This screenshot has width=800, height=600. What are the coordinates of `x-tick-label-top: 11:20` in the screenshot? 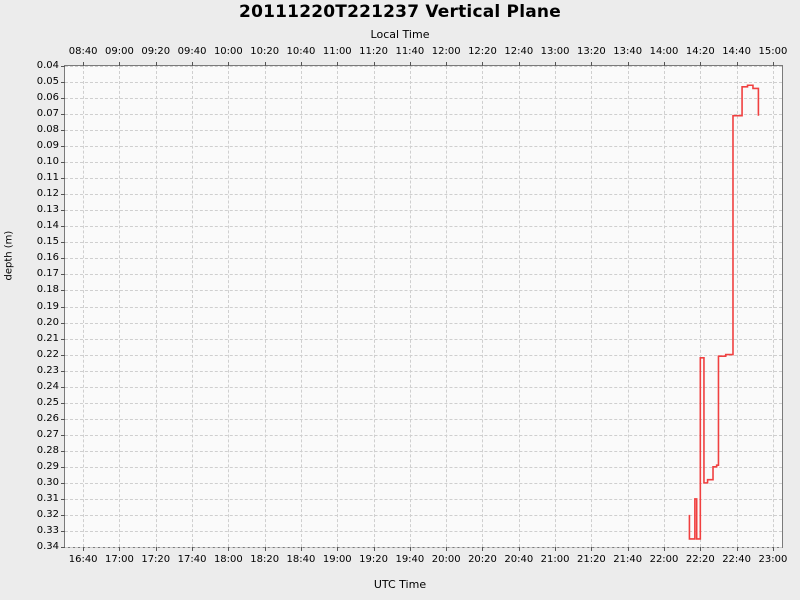 It's located at (373, 51).